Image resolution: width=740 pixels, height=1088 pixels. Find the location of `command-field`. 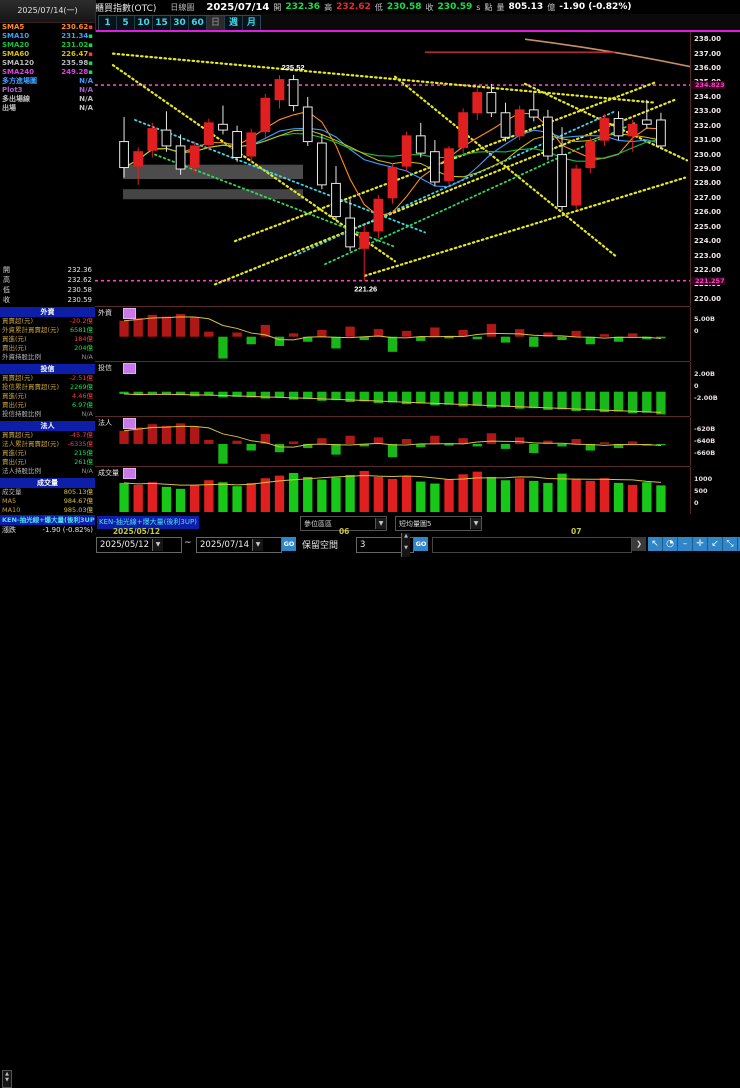

command-field is located at coordinates (532, 545).